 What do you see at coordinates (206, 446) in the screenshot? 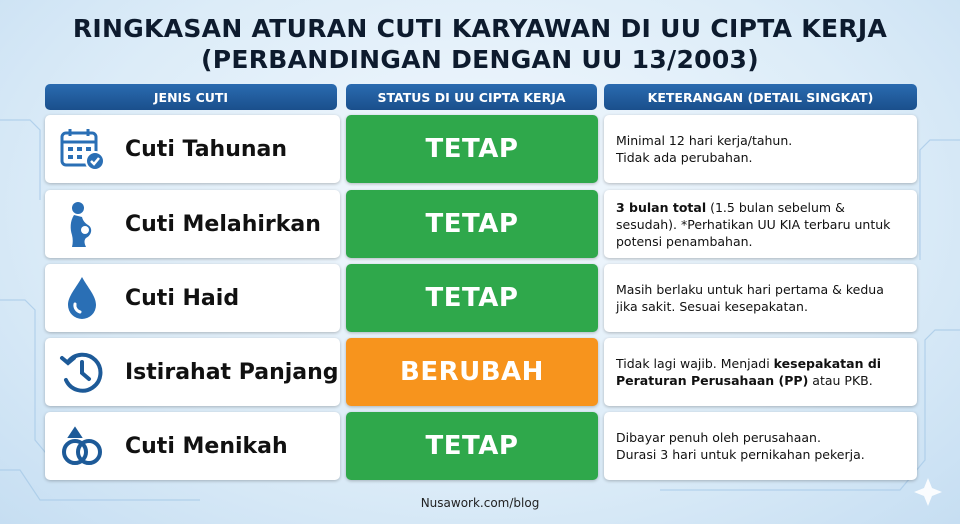
I see `leave-type-name: Cuti Menikah` at bounding box center [206, 446].